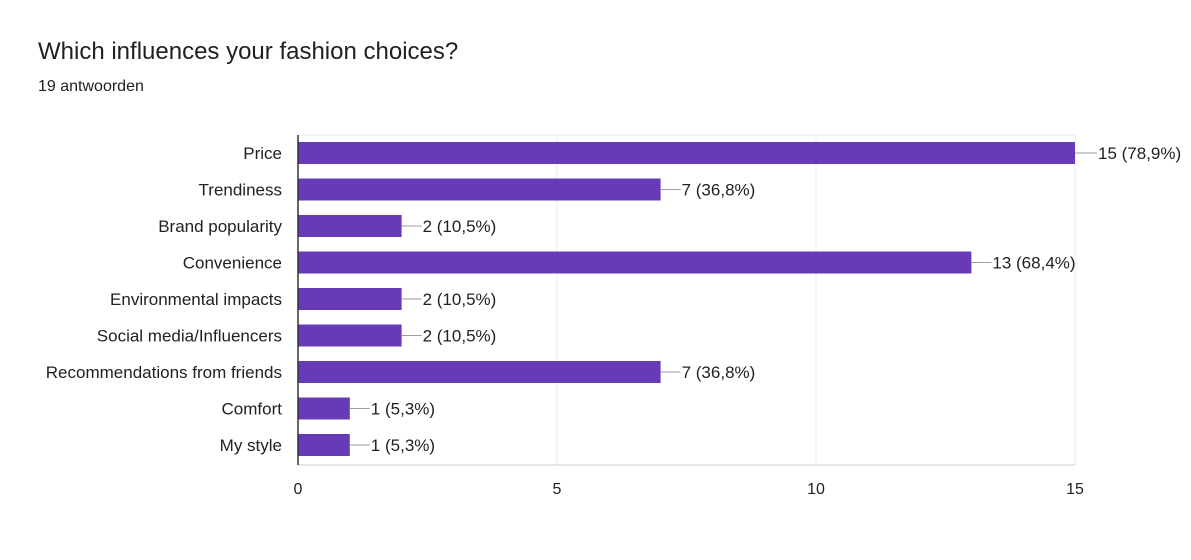 Image resolution: width=1191 pixels, height=560 pixels. Describe the element at coordinates (189, 336) in the screenshot. I see `category-label: Social media/Influencers` at that location.